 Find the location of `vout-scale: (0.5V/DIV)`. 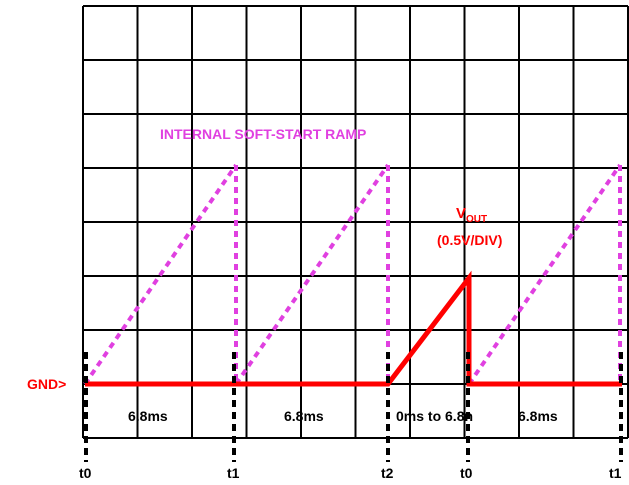

vout-scale: (0.5V/DIV) is located at coordinates (469, 240).